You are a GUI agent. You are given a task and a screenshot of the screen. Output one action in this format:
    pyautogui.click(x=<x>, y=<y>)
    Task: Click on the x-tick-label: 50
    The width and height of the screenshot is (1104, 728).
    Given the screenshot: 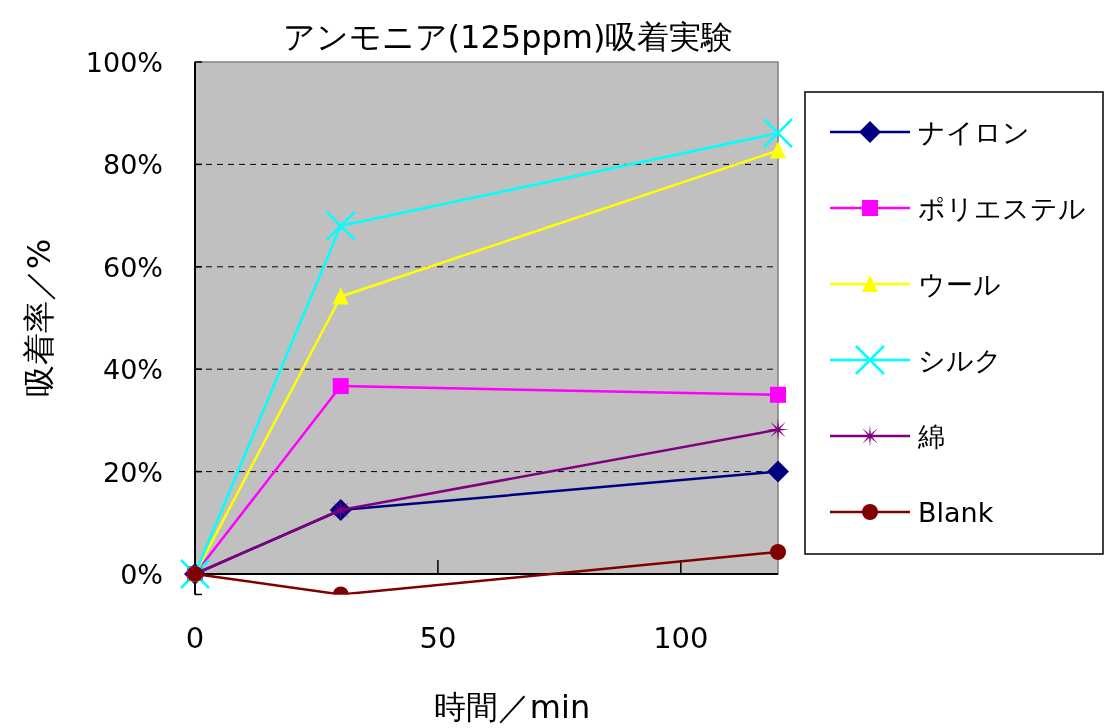 What is the action you would take?
    pyautogui.click(x=438, y=638)
    